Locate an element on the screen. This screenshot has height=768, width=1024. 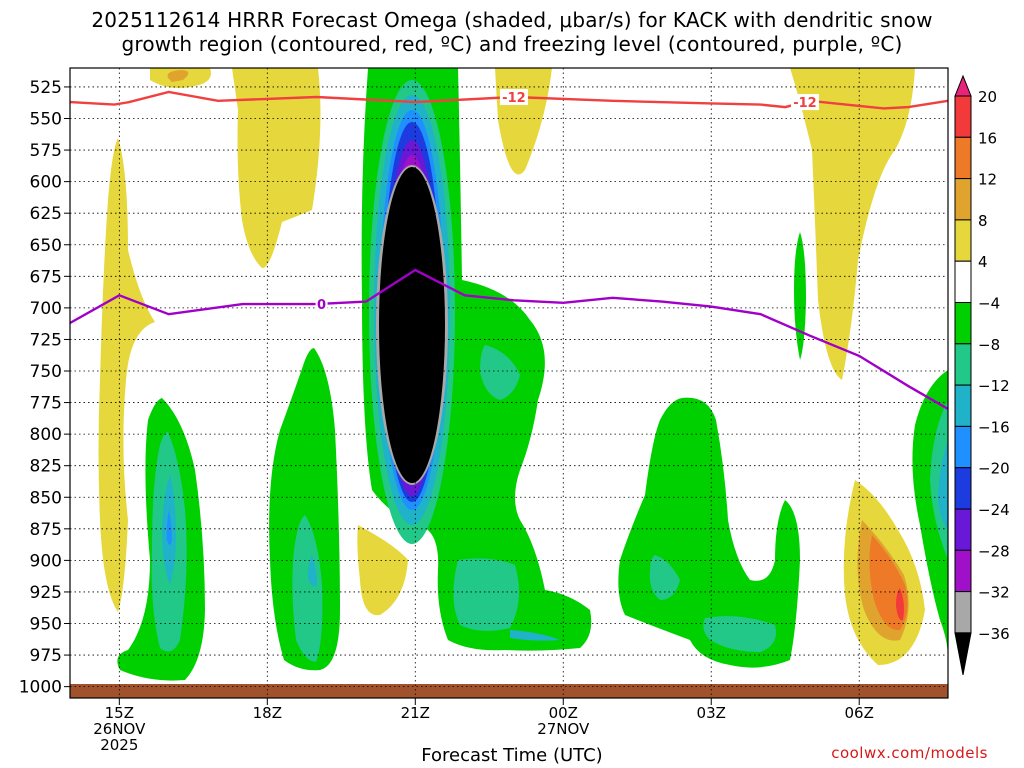
ground-surface is located at coordinates (509, 691).